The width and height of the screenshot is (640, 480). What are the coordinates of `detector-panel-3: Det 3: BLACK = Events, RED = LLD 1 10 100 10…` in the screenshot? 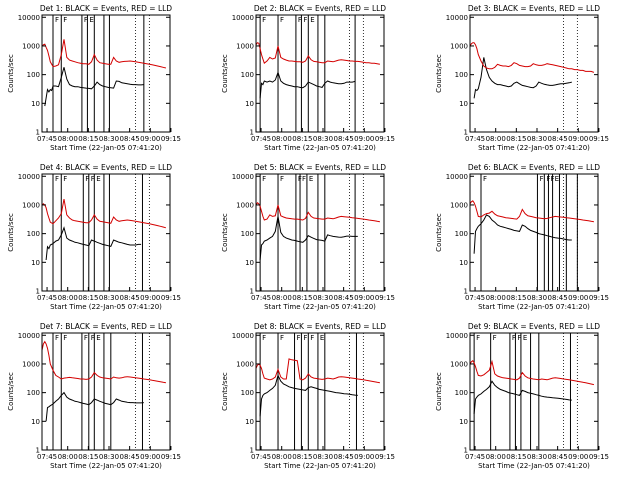 It's located at (522, 78).